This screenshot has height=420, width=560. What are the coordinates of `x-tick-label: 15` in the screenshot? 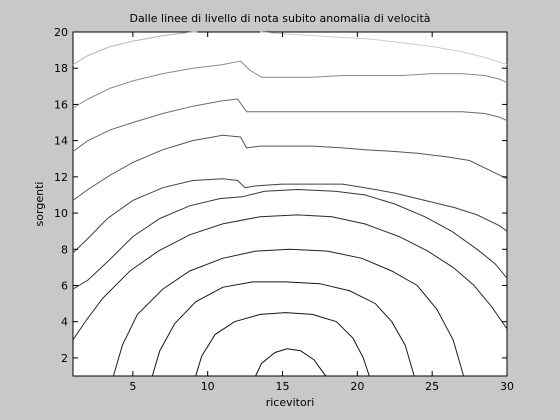 It's located at (283, 386).